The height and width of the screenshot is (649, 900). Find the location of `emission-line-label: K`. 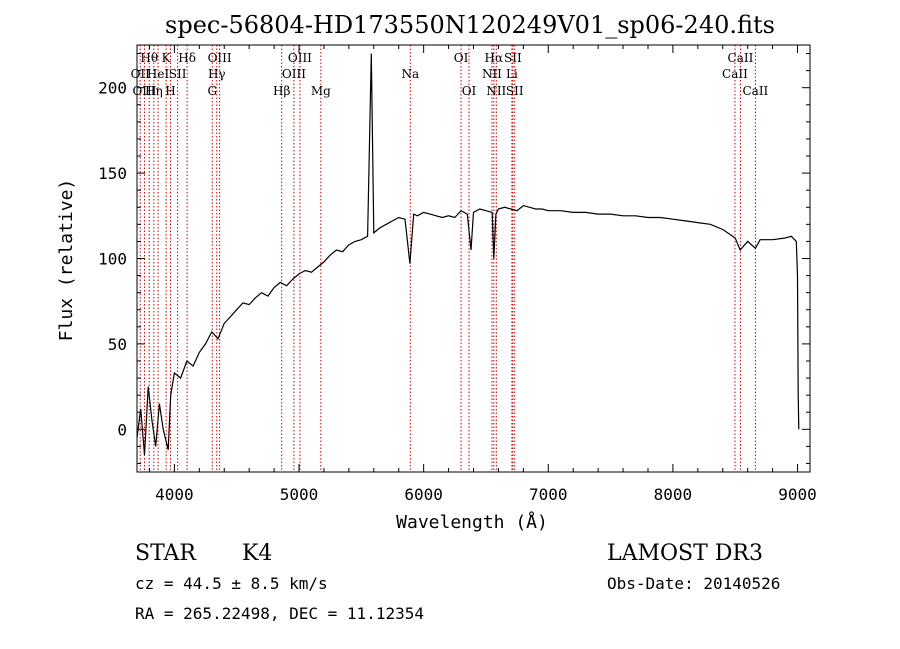

emission-line-label: K is located at coordinates (167, 58).